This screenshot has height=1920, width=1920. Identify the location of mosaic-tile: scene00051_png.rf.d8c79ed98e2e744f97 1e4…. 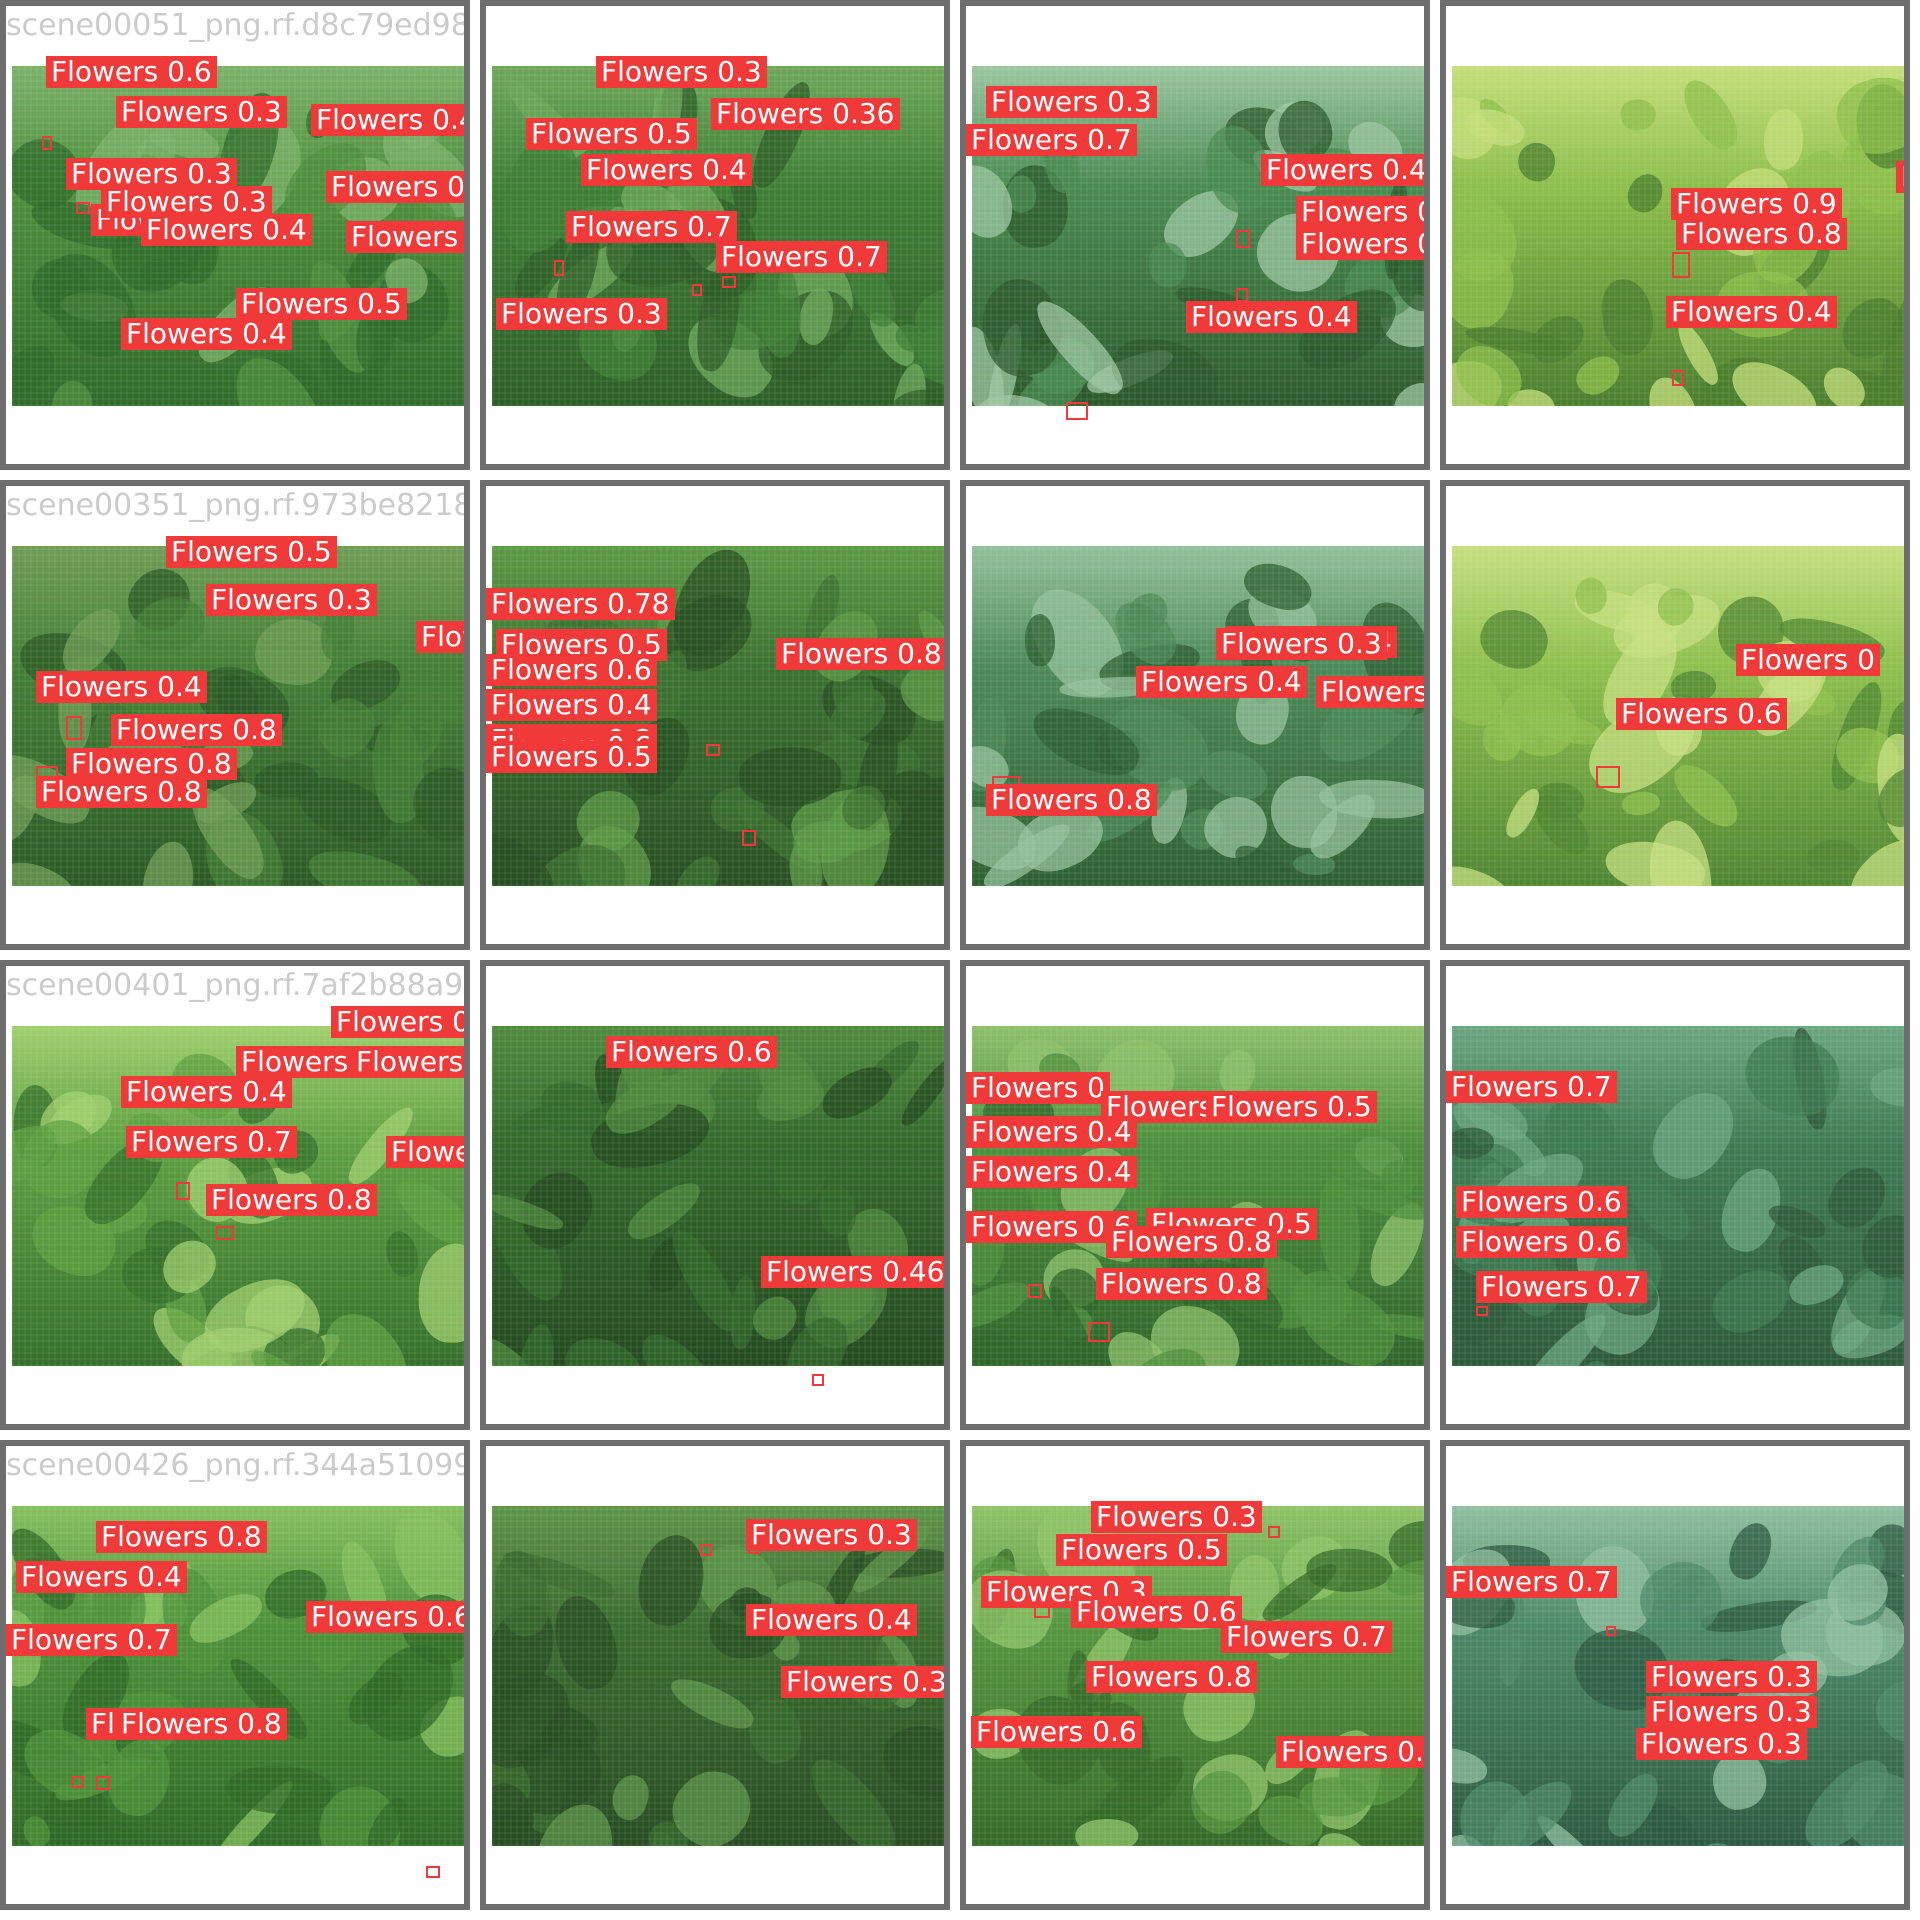
(235, 235).